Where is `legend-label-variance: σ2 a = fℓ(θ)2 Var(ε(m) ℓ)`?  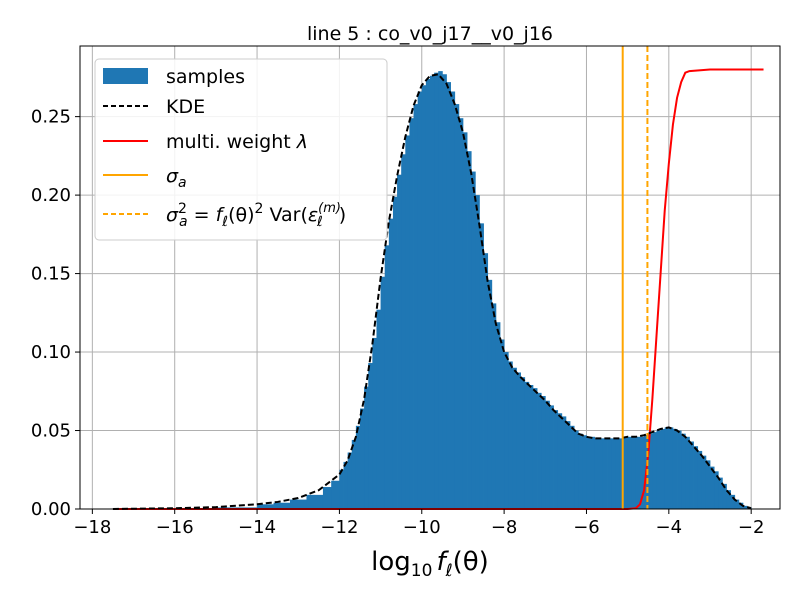
legend-label-variance: σ2 a = fℓ(θ)2 Var(ε(m) ℓ) is located at coordinates (256, 215).